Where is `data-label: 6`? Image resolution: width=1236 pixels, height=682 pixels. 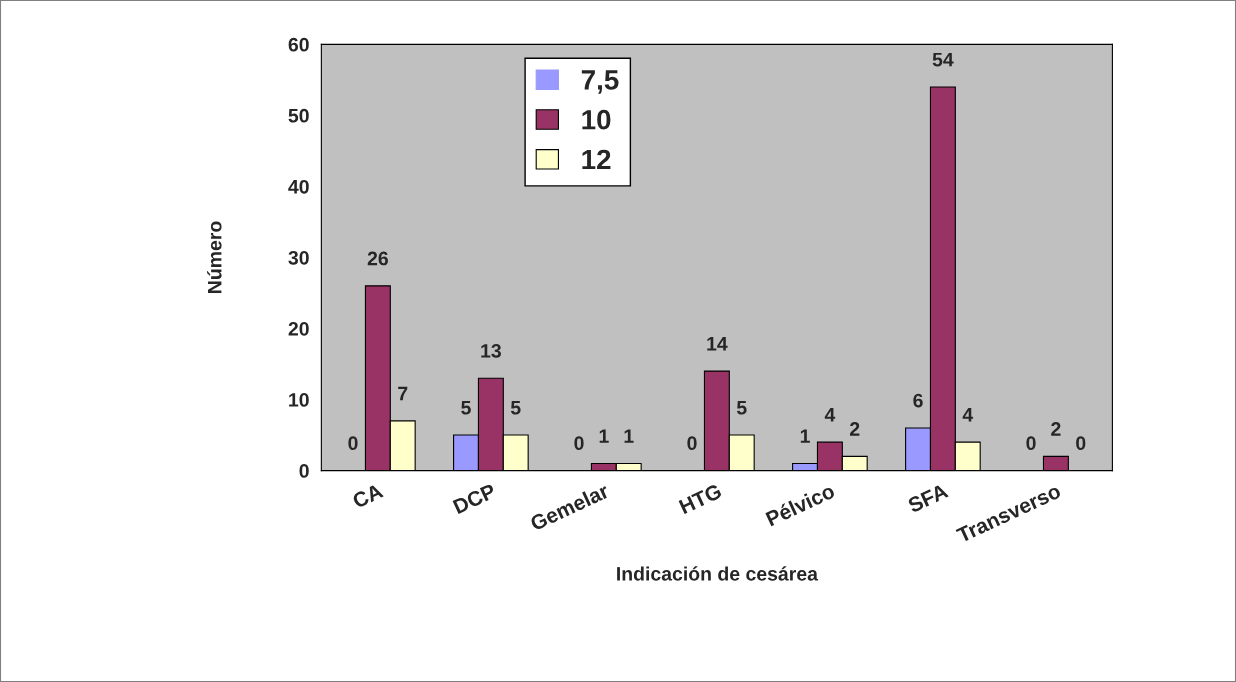 data-label: 6 is located at coordinates (918, 400).